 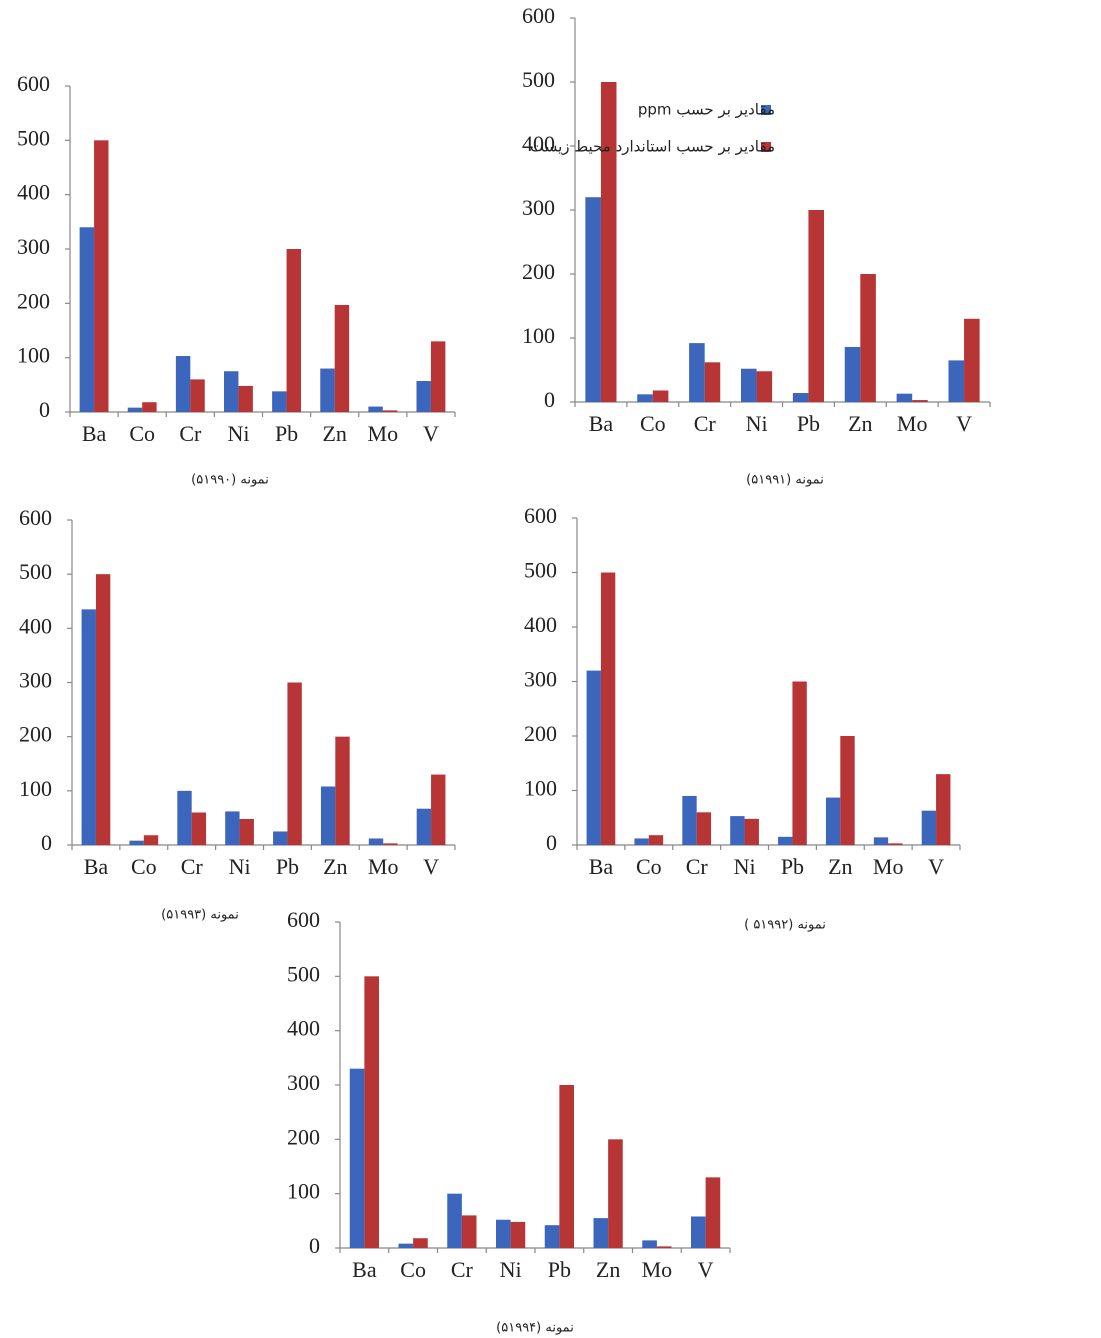 What do you see at coordinates (538, 335) in the screenshot?
I see `y-tick-label: 100` at bounding box center [538, 335].